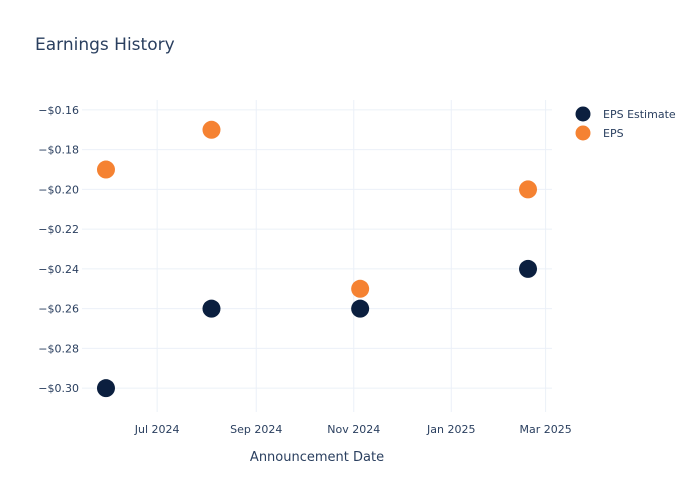 This screenshot has width=700, height=500. What do you see at coordinates (58, 309) in the screenshot?
I see `y-tick-label: −$0.26` at bounding box center [58, 309].